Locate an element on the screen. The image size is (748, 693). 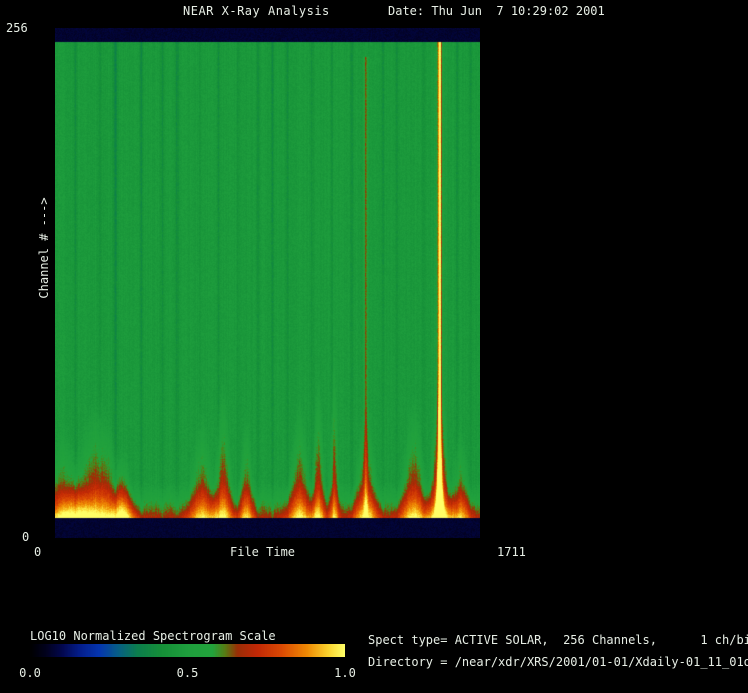
x-axis-title: File Time is located at coordinates (263, 552).